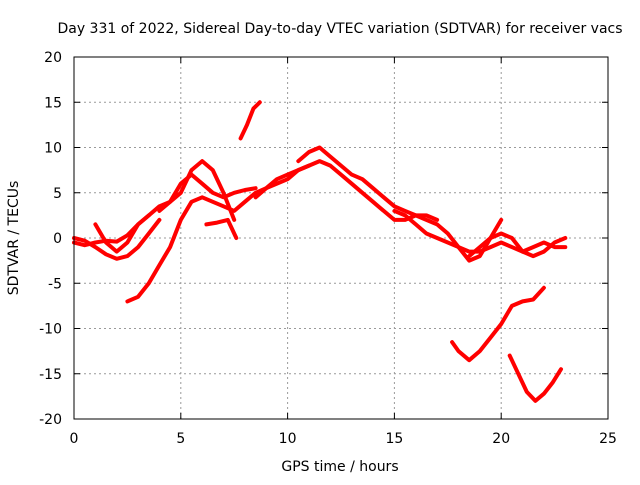  I want to click on y-tick-label: -20, so click(50, 420).